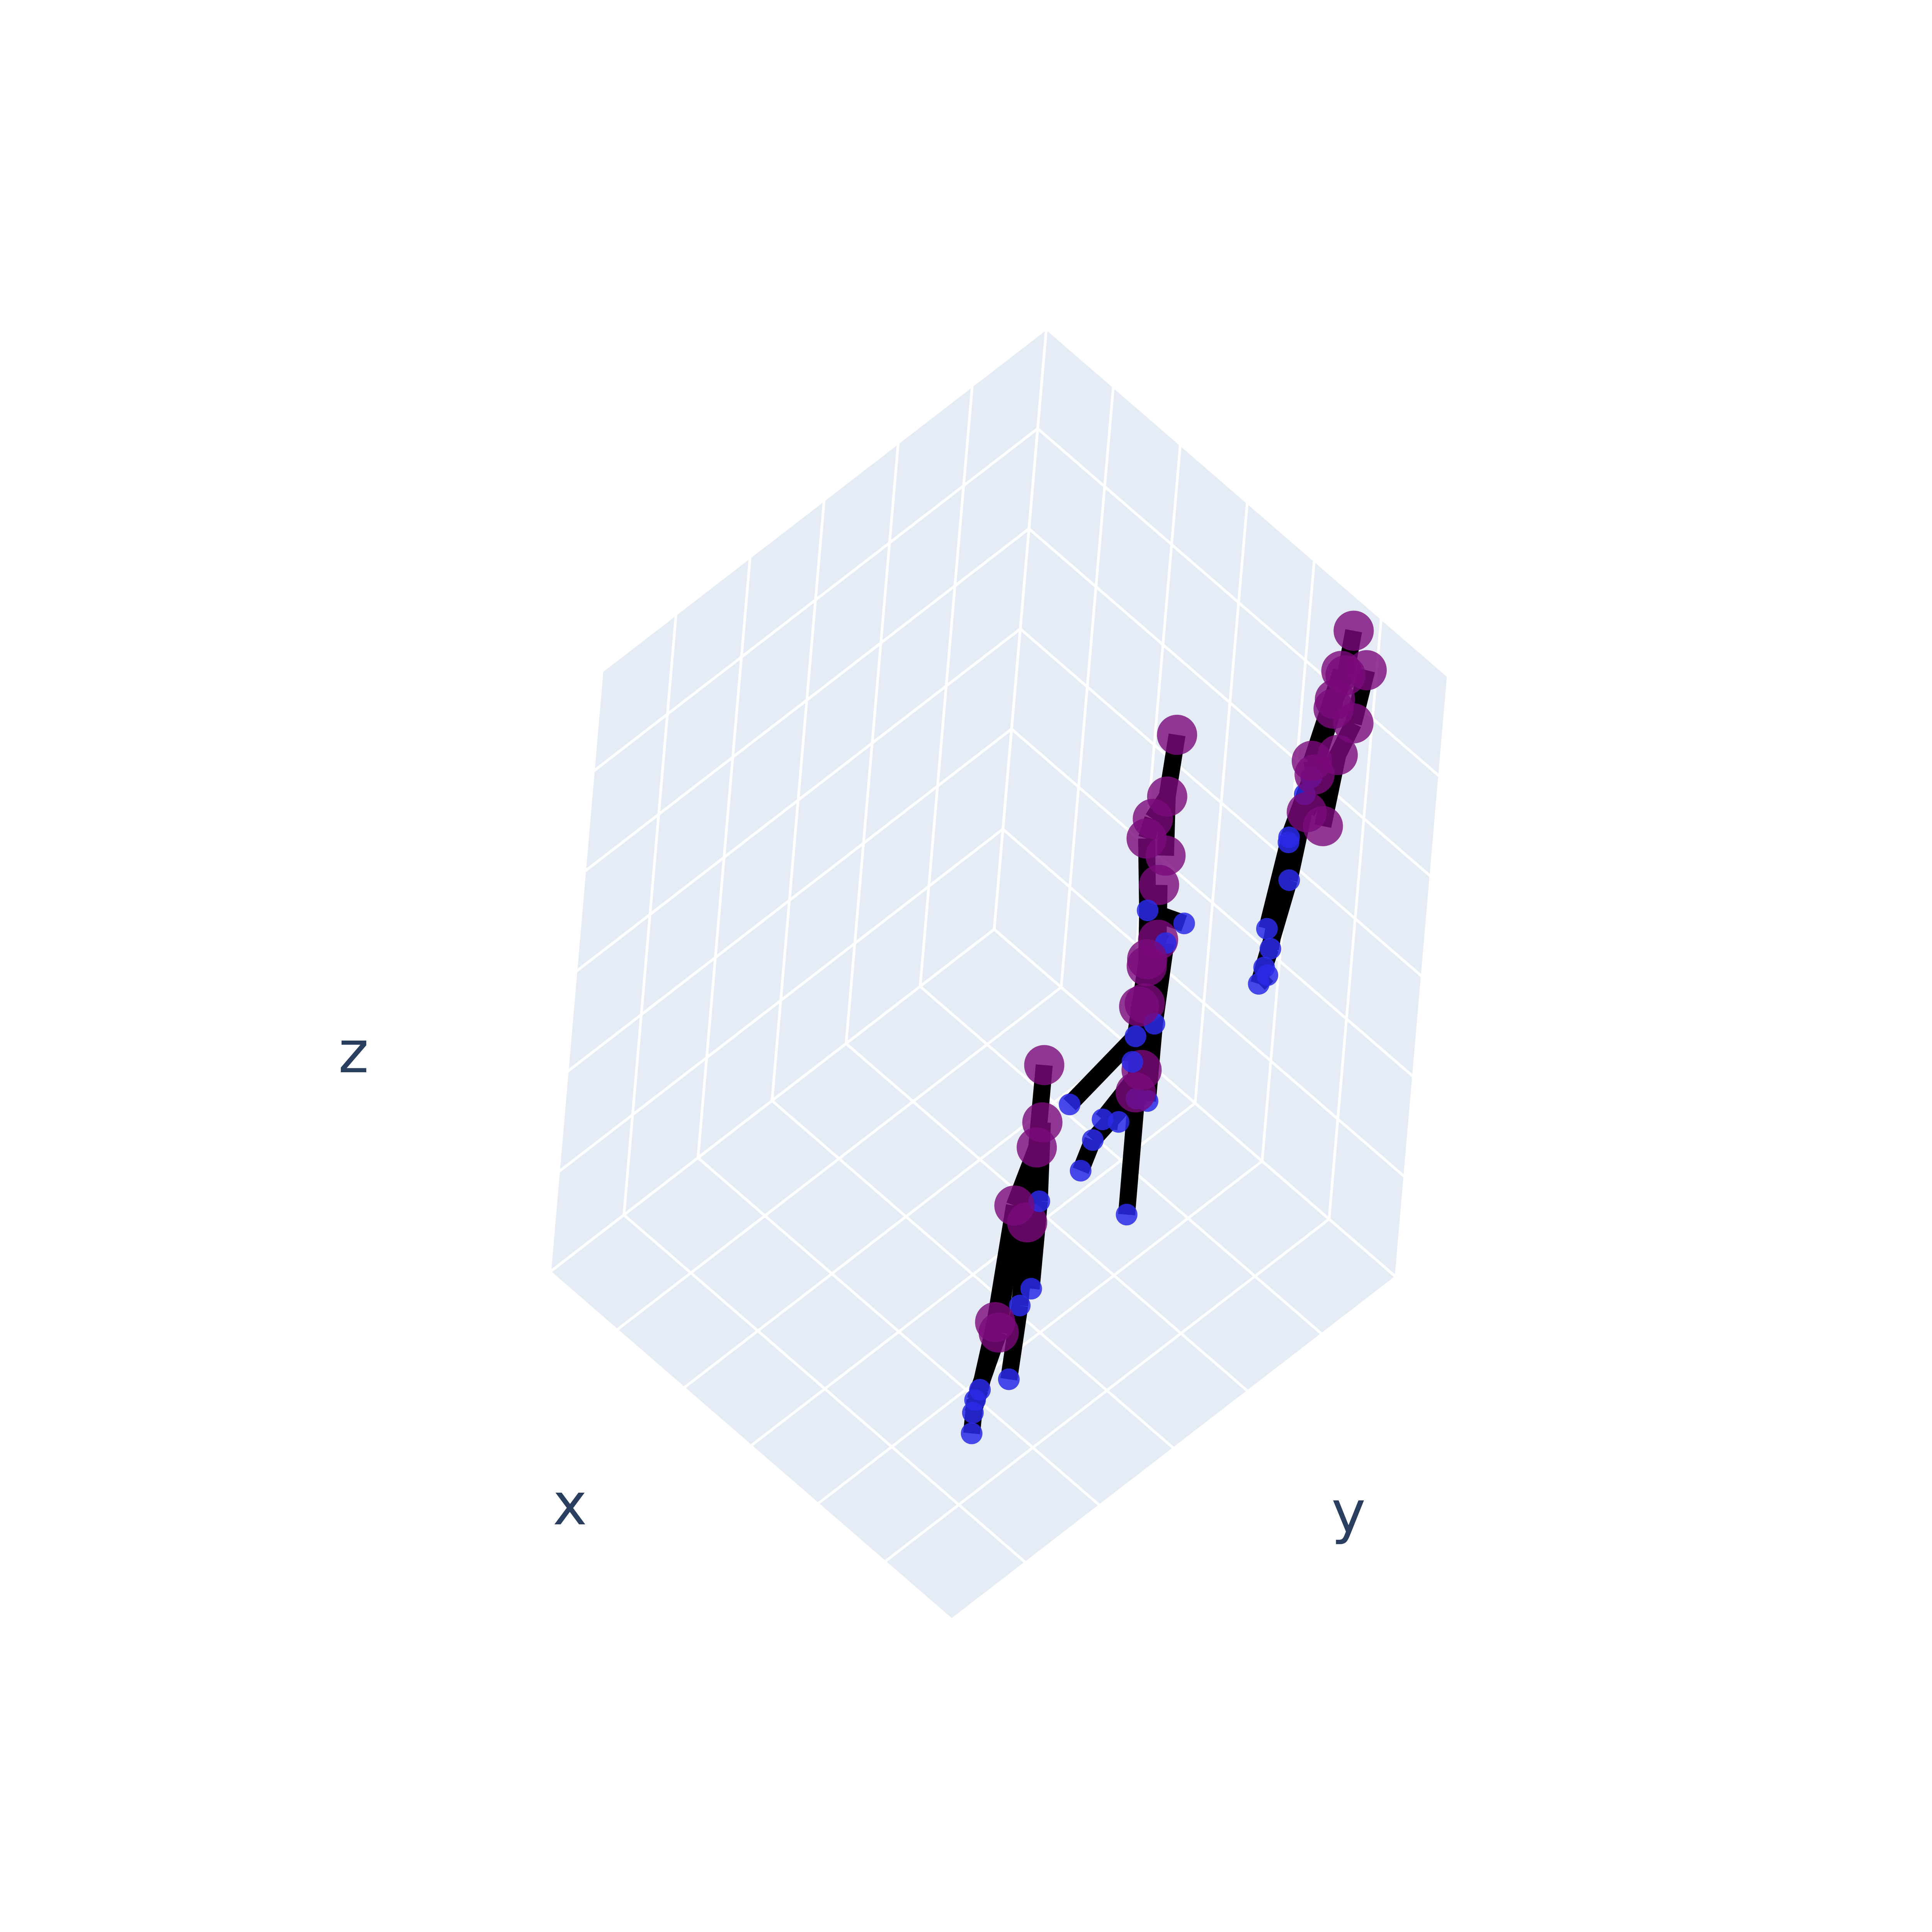 This screenshot has height=1932, width=1932. Describe the element at coordinates (570, 1504) in the screenshot. I see `x-axis-title: x` at that location.